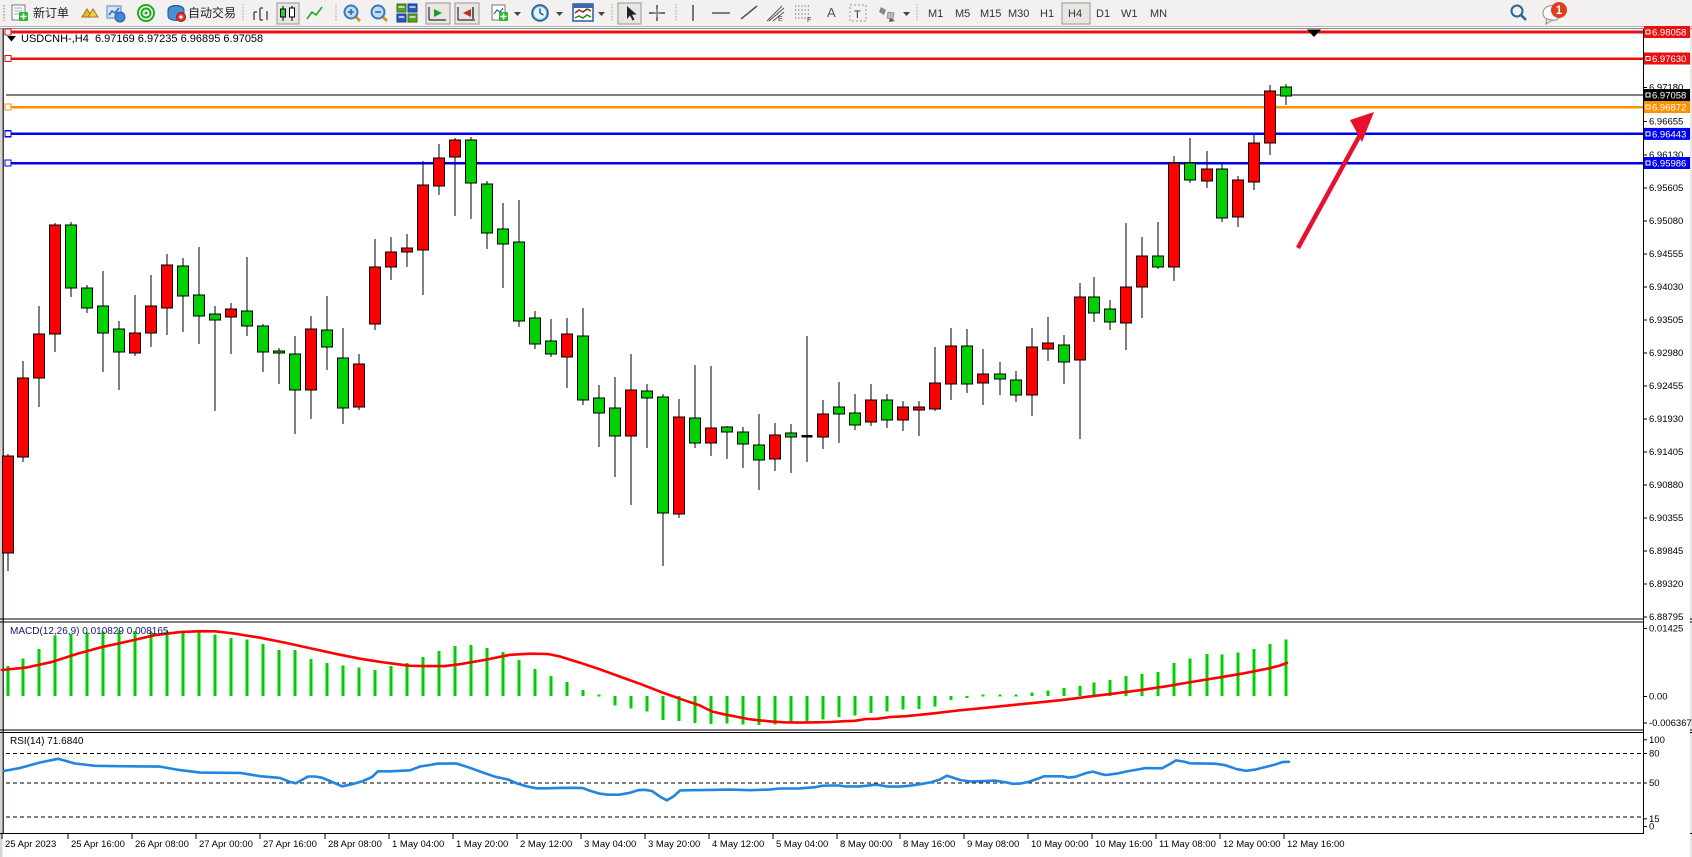  What do you see at coordinates (1658, 697) in the screenshot?
I see `svg-text: 0.00` at bounding box center [1658, 697].